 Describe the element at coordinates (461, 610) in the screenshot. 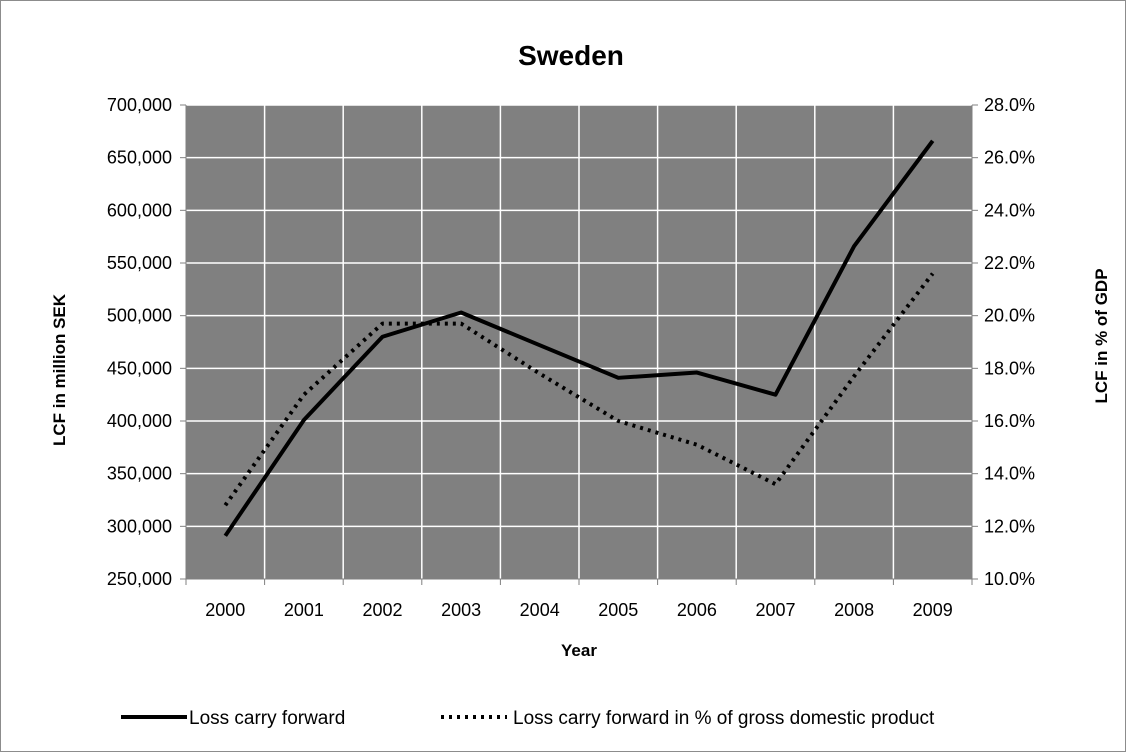

I see `x-tick-label: 2003` at that location.